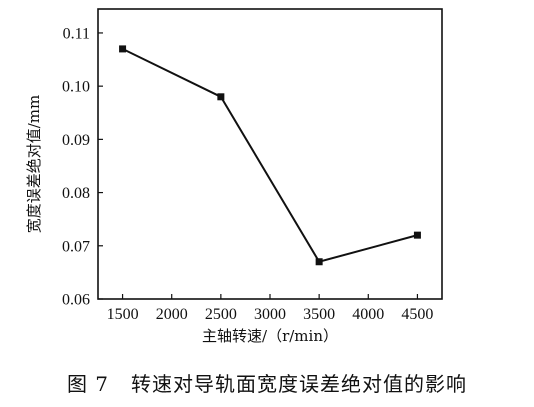 This screenshot has height=407, width=534. I want to click on x-axis-title: 主轴转速/（r/min）, so click(270, 336).